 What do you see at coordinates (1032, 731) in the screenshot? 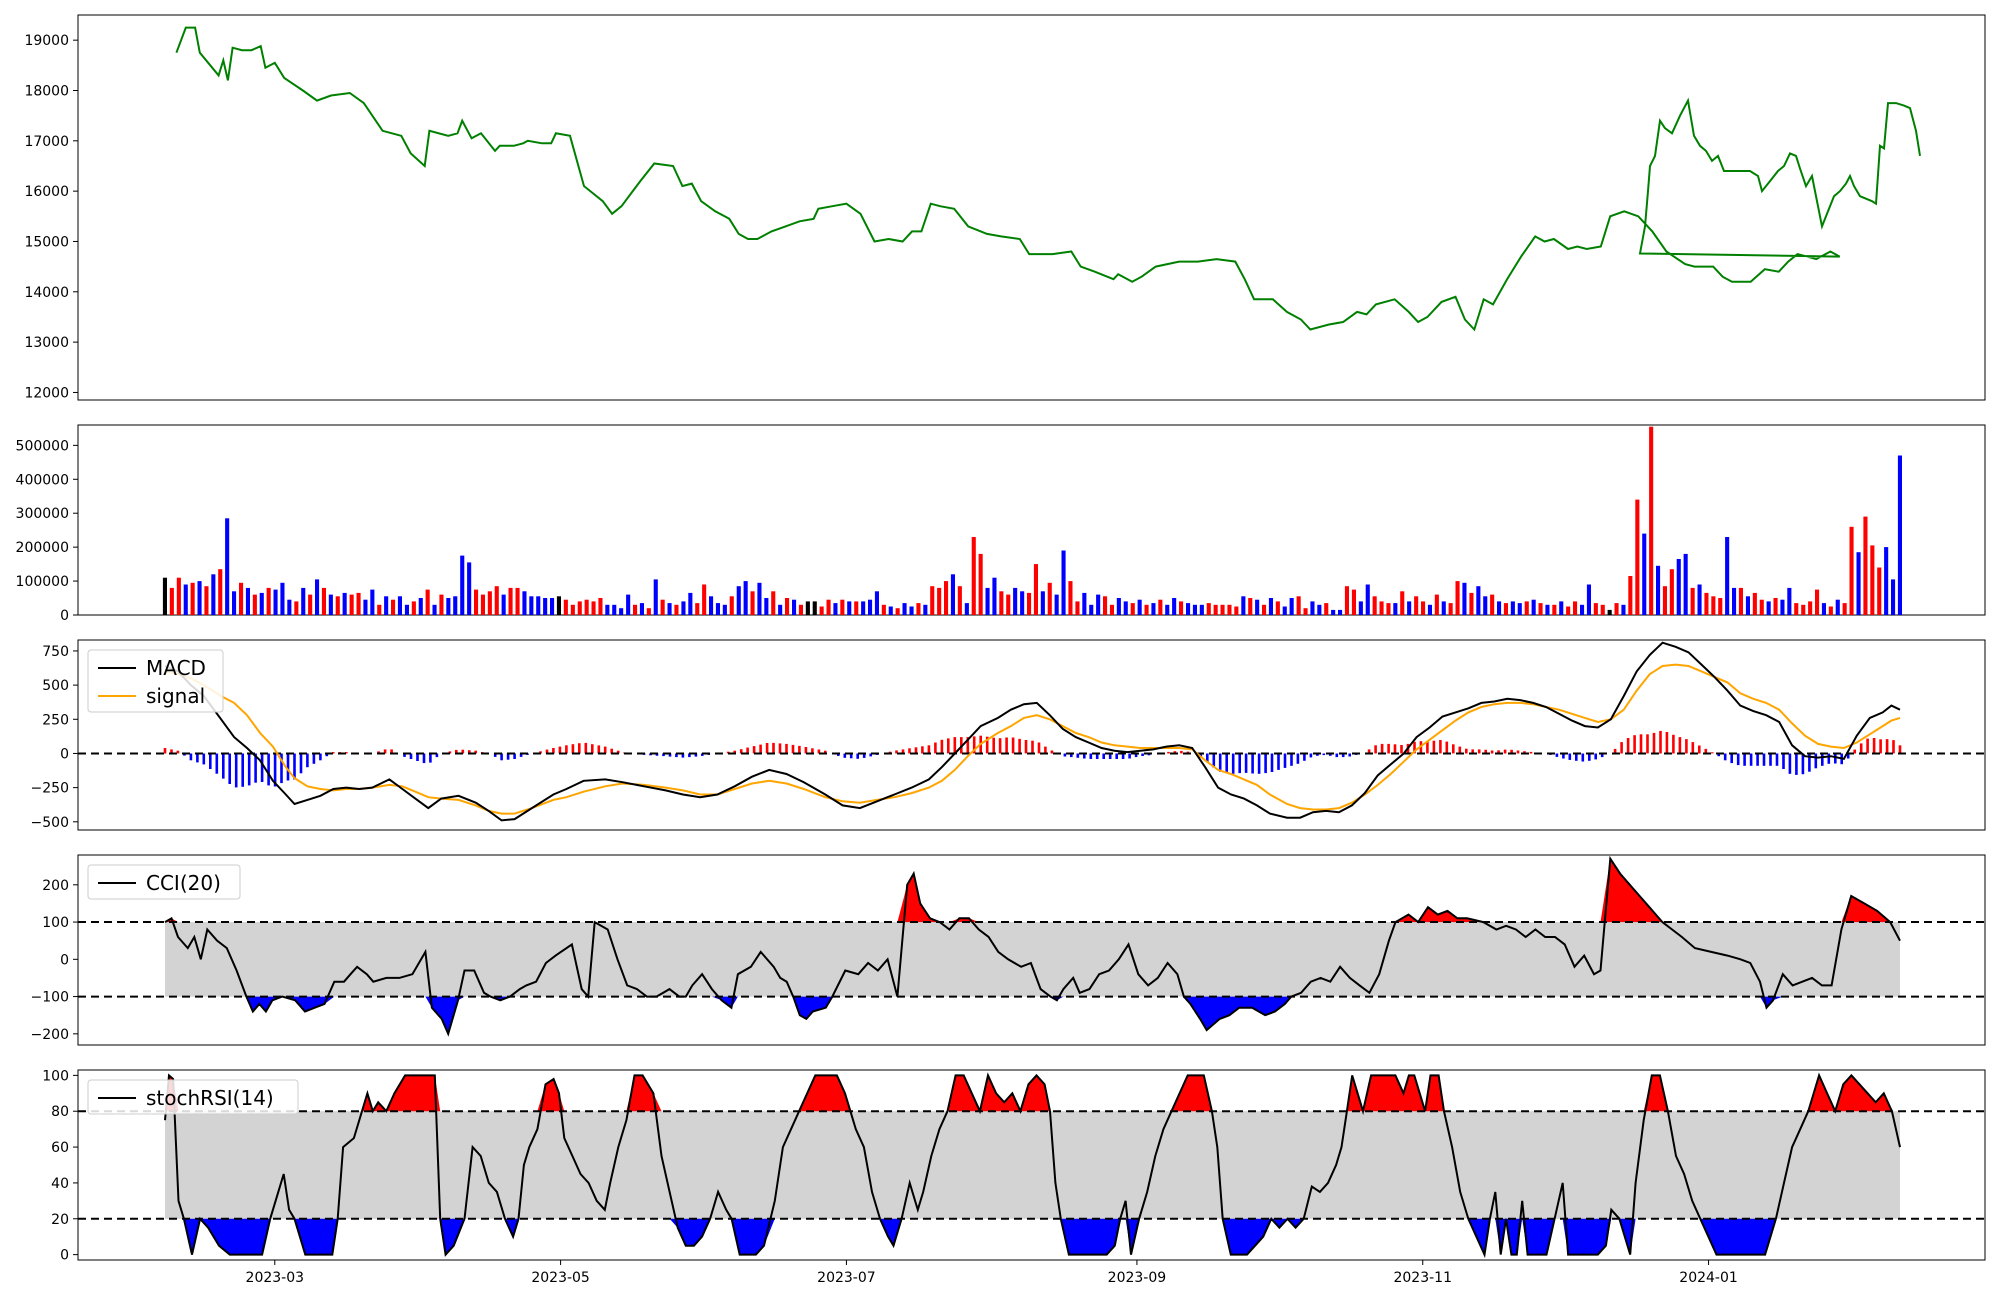
I see `macd-line` at bounding box center [1032, 731].